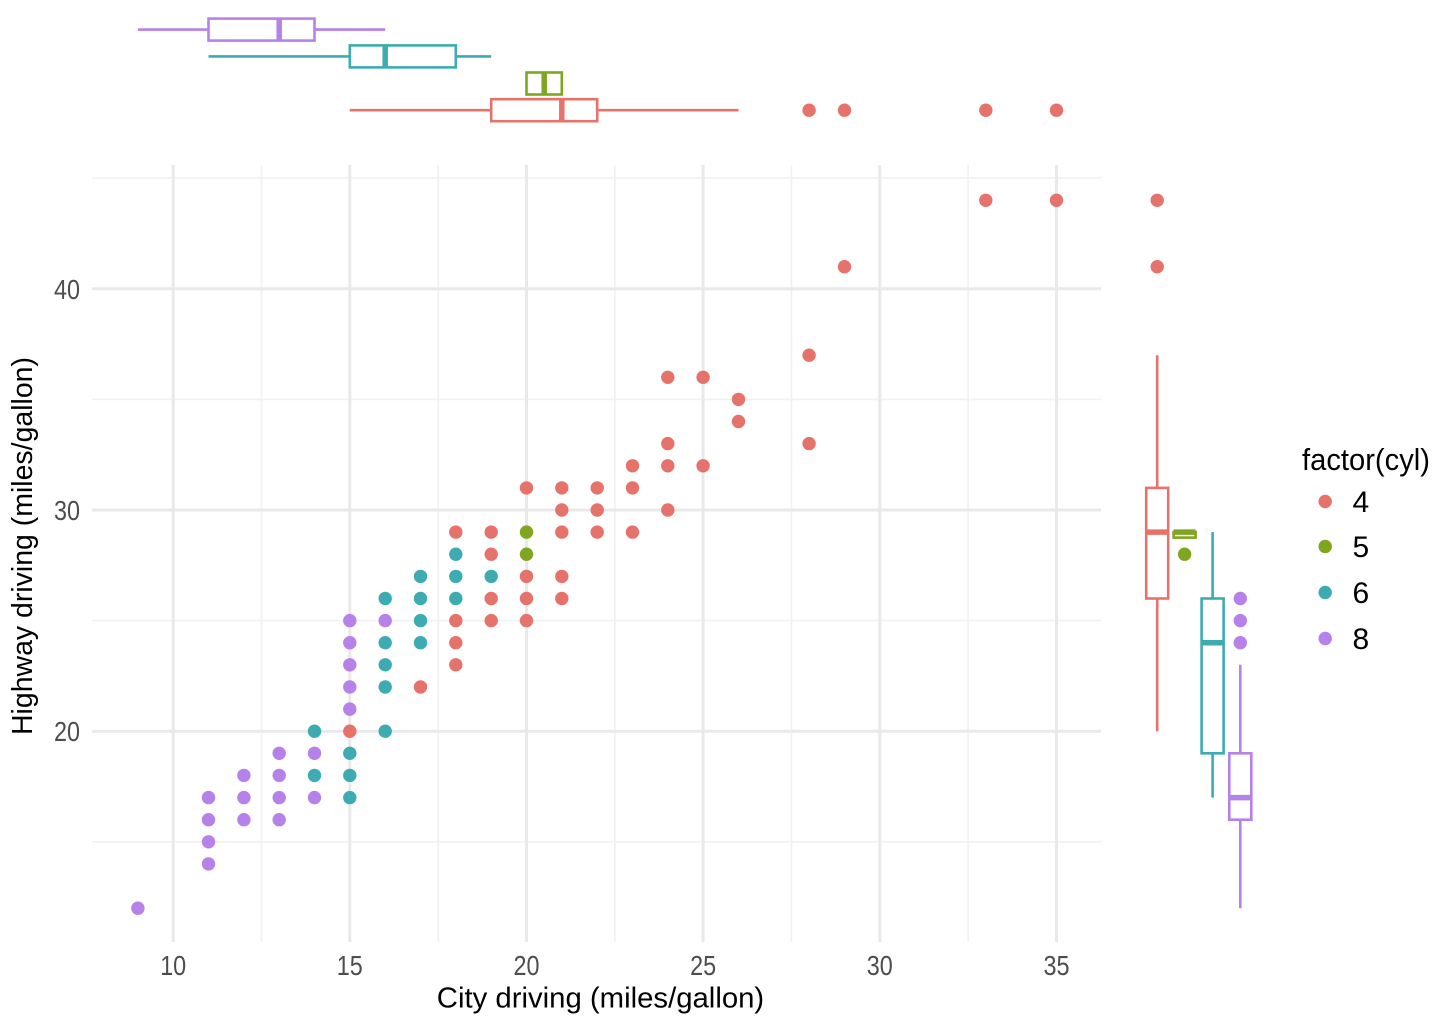  What do you see at coordinates (1361, 547) in the screenshot?
I see `svg-text: 5` at bounding box center [1361, 547].